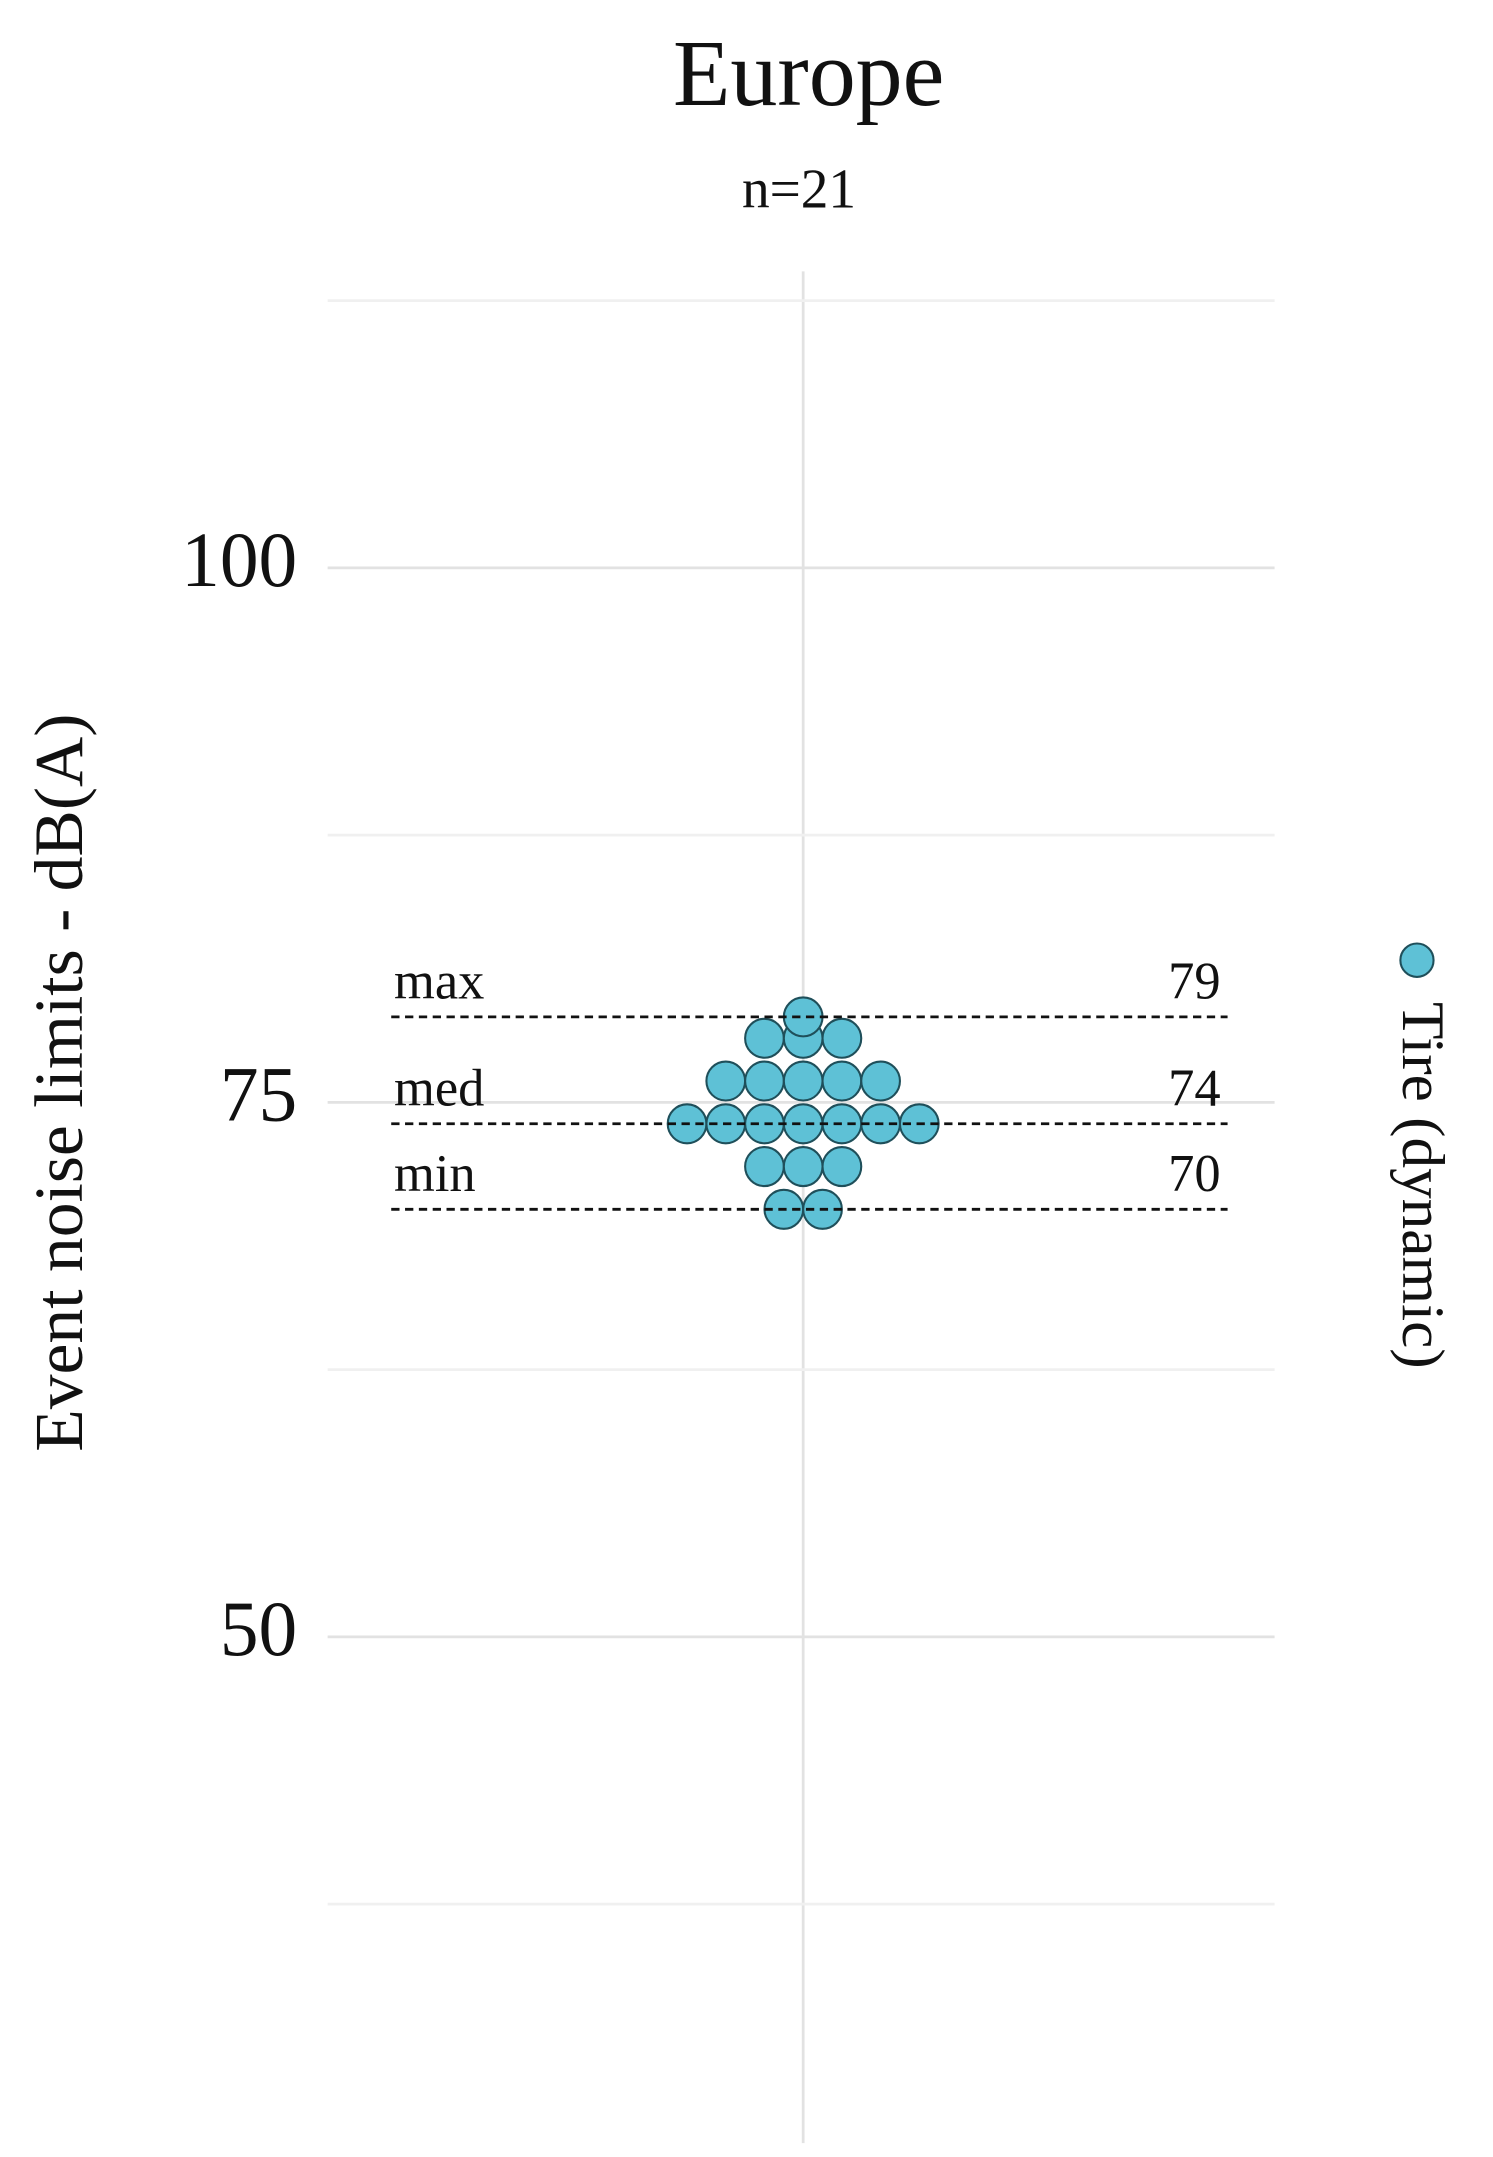  Describe the element at coordinates (59, 1083) in the screenshot. I see `y-axis-label: Event noise limits - dB(A)` at that location.